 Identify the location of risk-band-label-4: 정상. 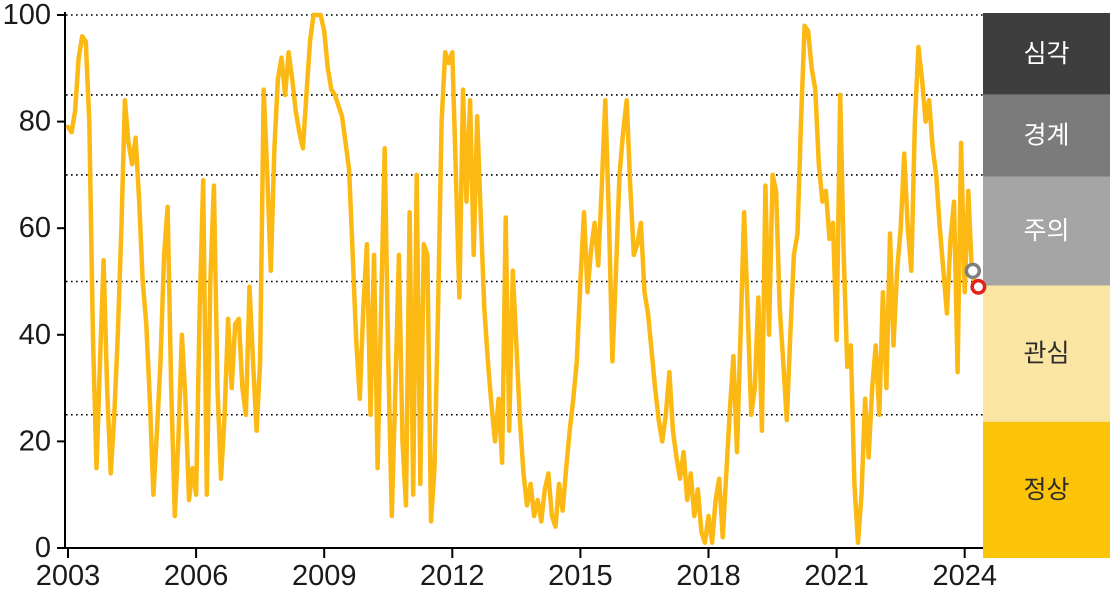
(1046, 490).